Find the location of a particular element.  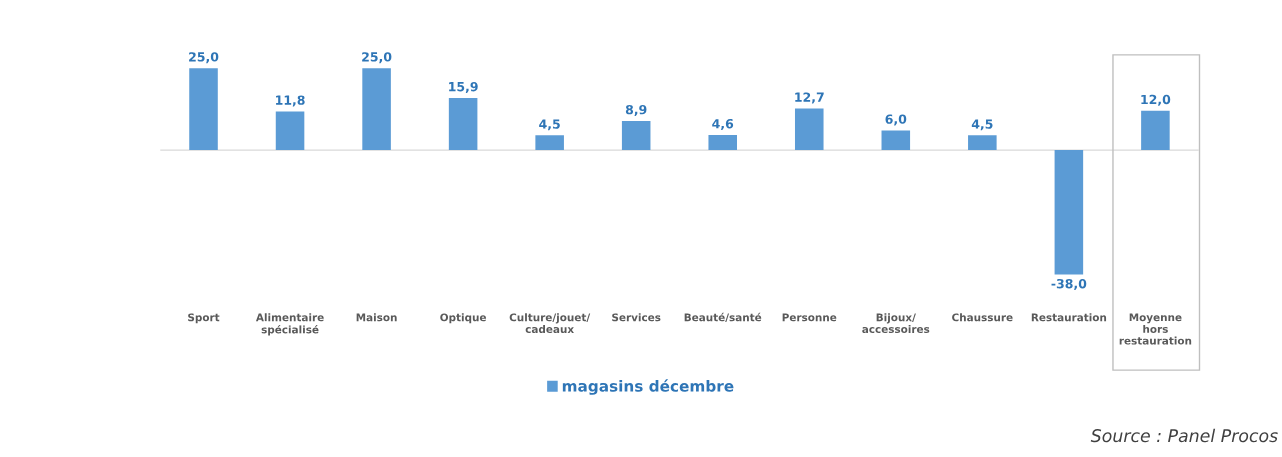

data-label: -38,0 is located at coordinates (1069, 284).